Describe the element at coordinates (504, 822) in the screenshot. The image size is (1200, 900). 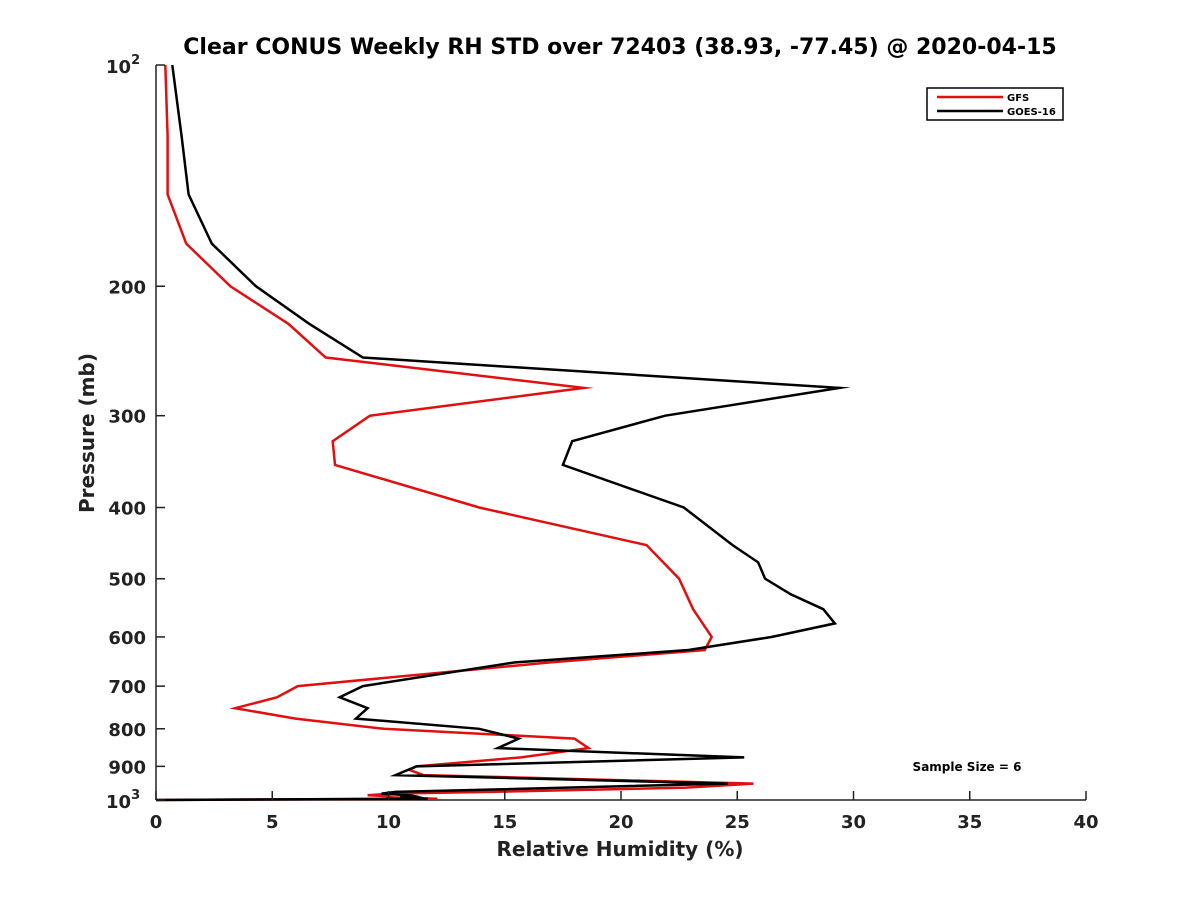
I see `x-tick-label: 15` at that location.